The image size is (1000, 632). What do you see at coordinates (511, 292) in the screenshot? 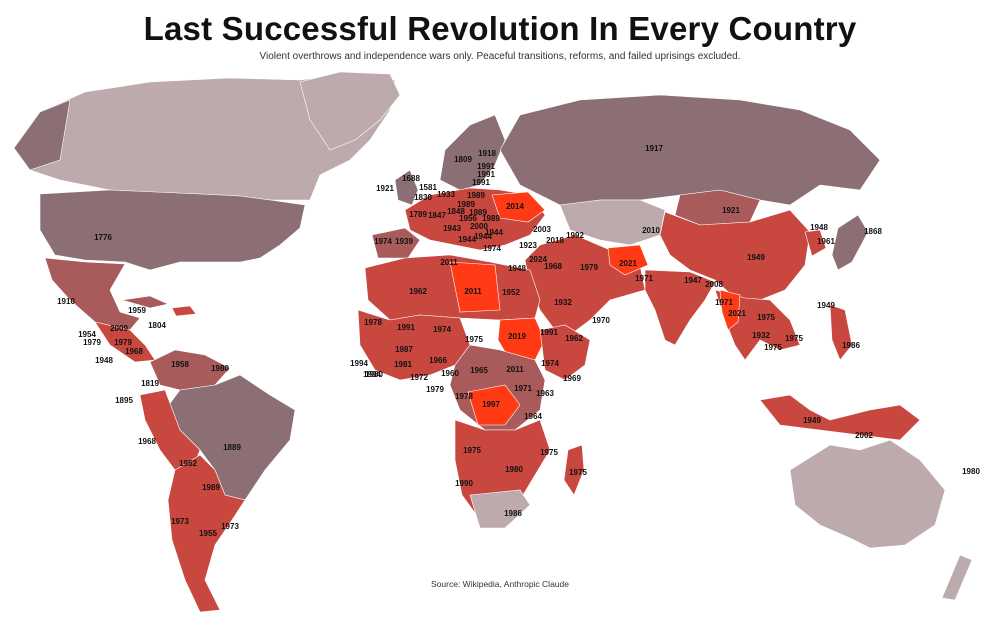
I see `year-label-egypt: 1952` at bounding box center [511, 292].